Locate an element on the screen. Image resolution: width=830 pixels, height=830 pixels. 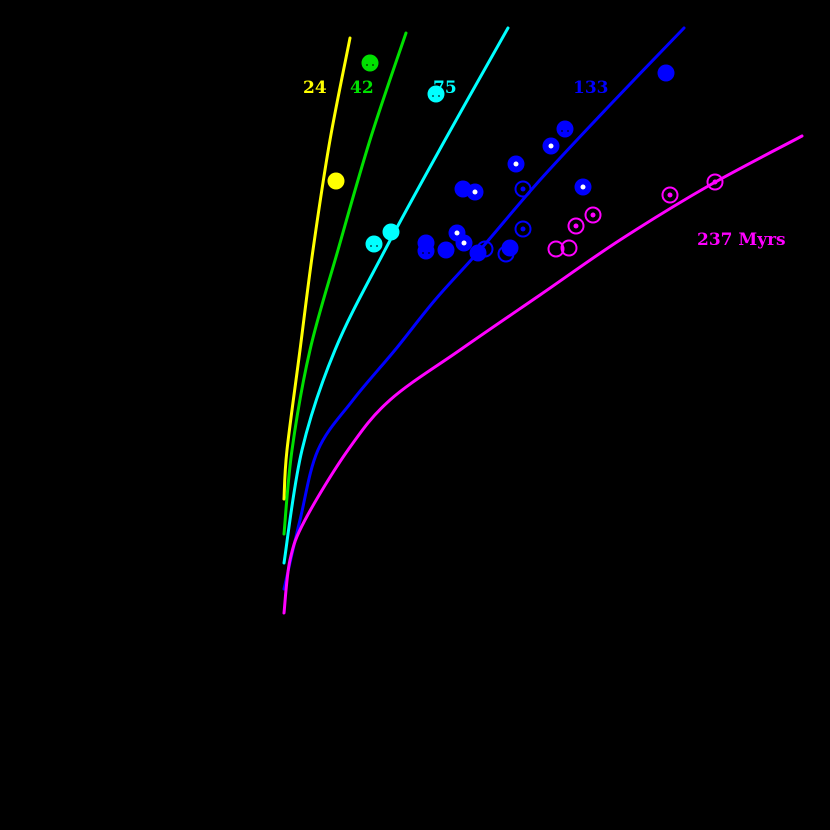
curve-label-42: 42 is located at coordinates (362, 88).